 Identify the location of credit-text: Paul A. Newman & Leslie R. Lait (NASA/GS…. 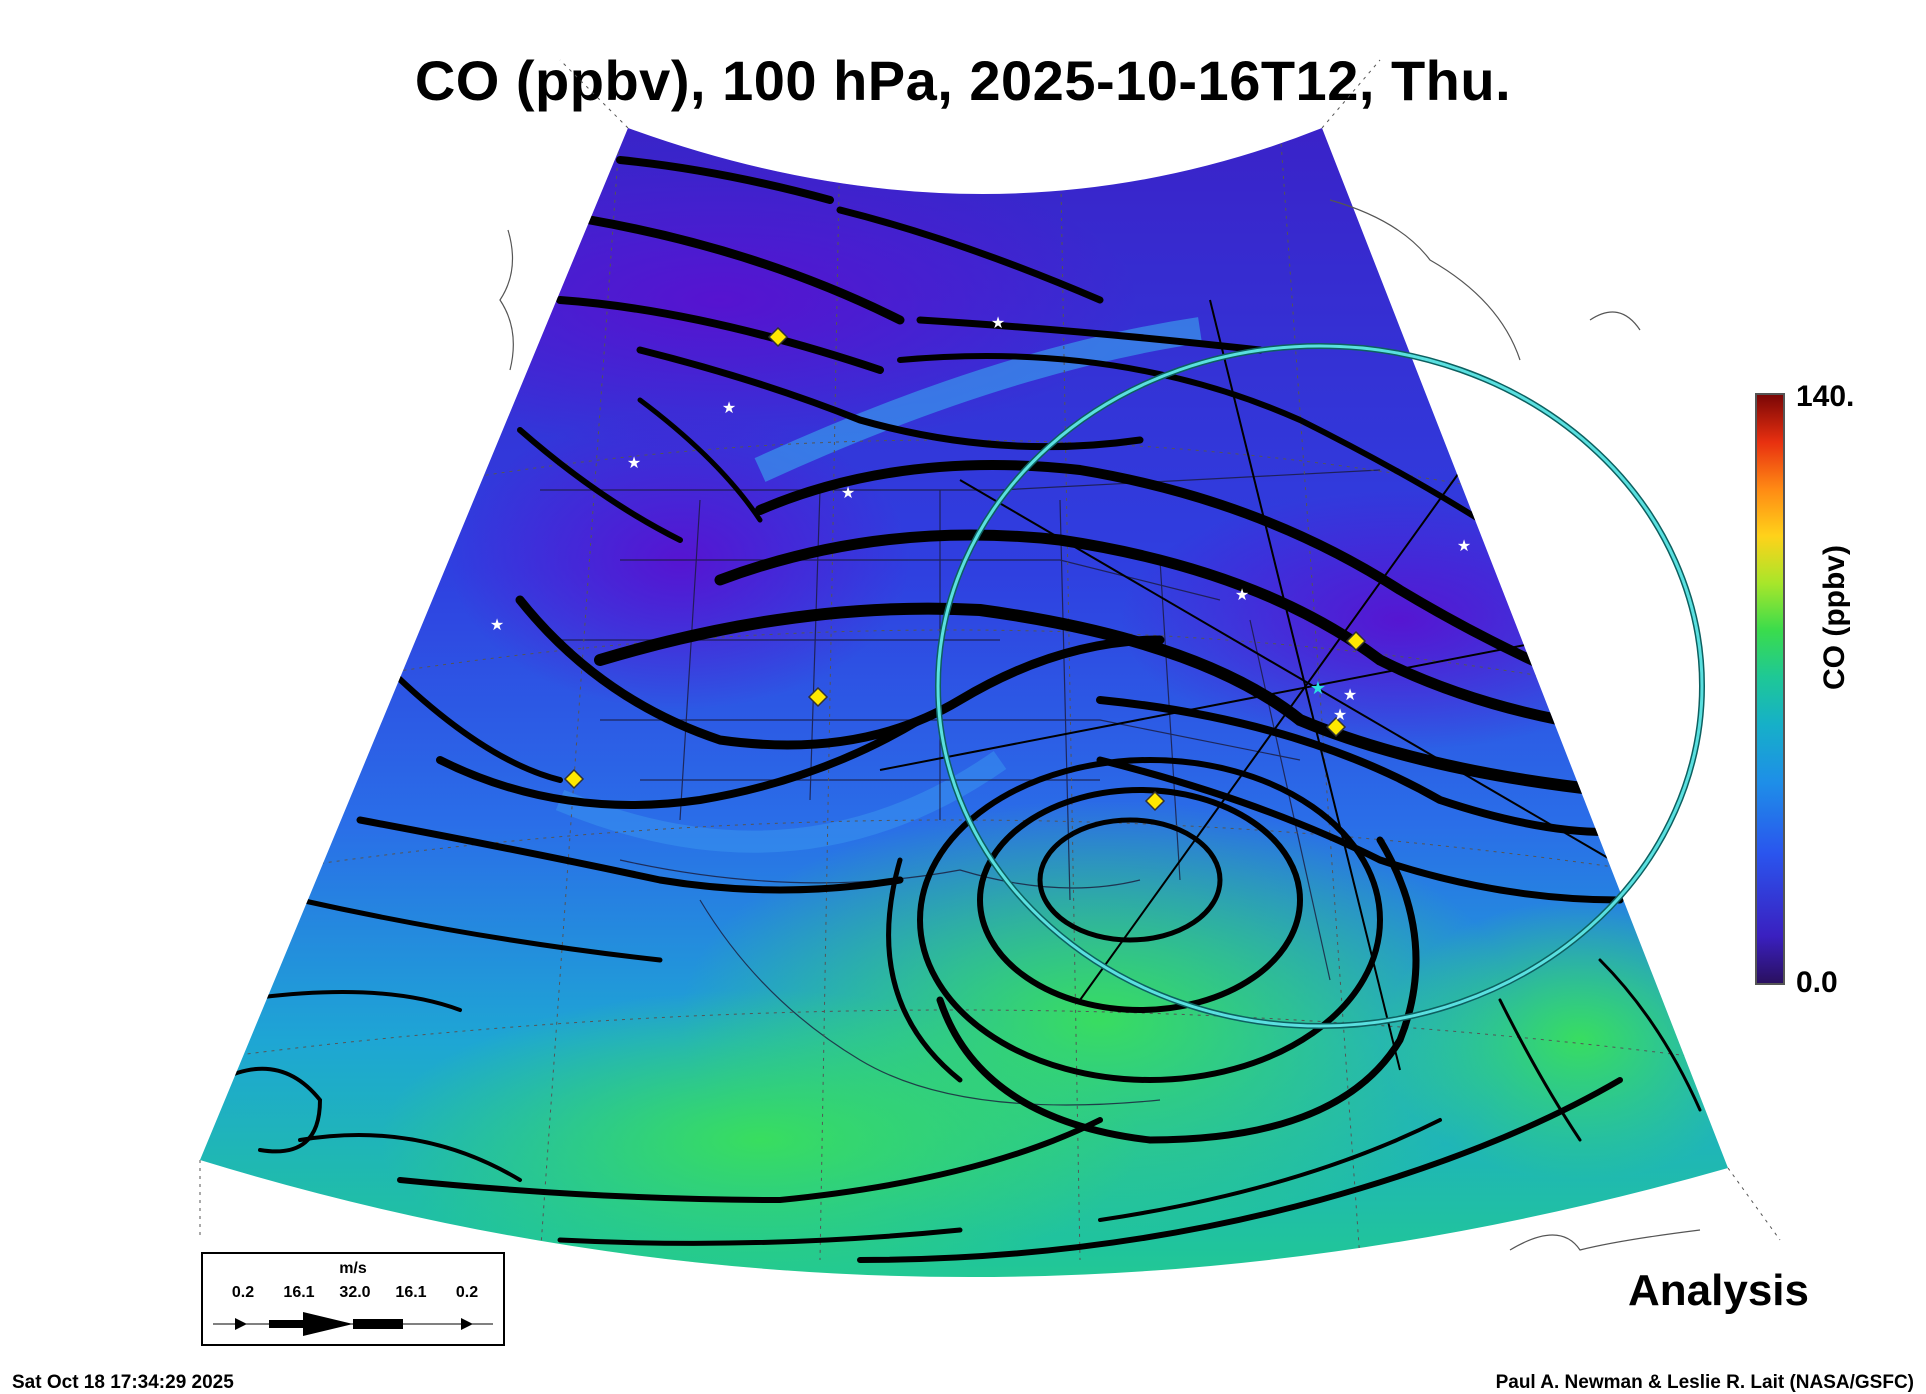
(1704, 1382).